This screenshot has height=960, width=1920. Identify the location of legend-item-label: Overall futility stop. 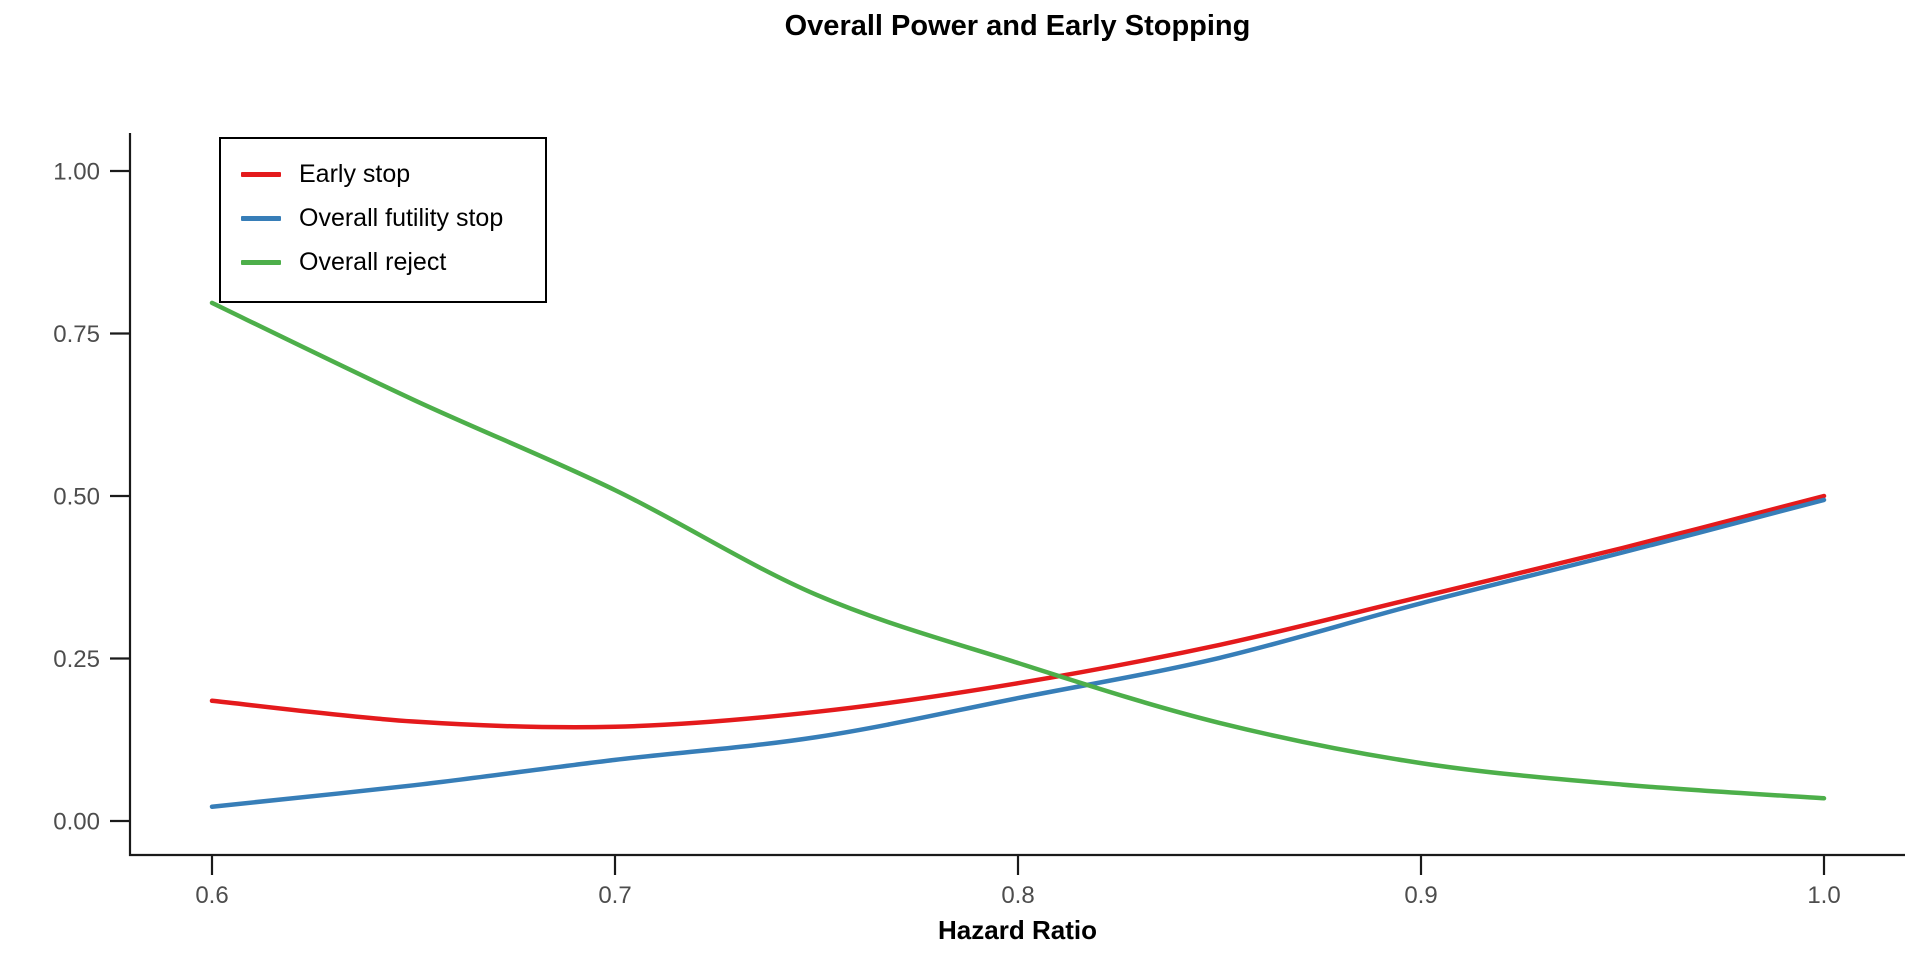
(401, 217).